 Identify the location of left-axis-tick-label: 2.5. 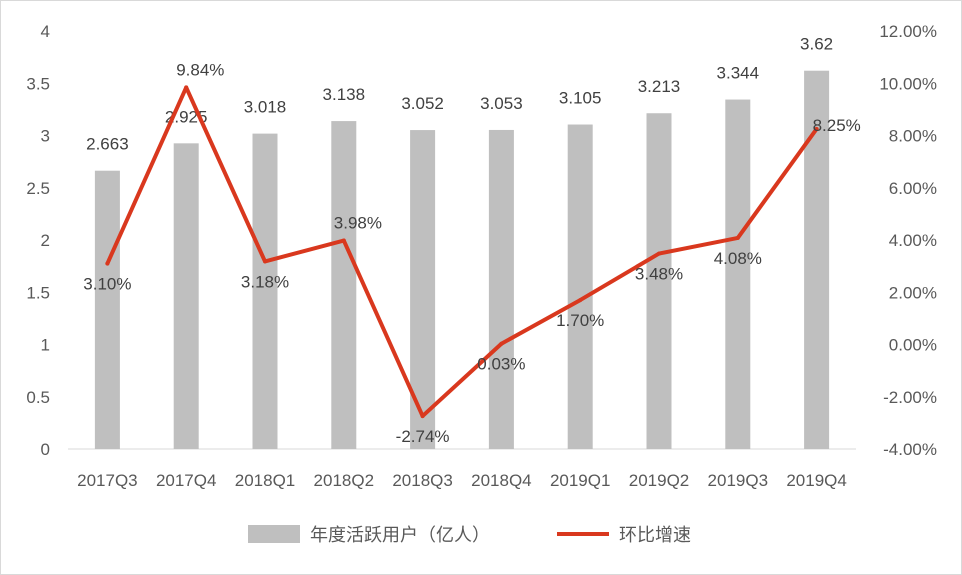
(38, 188).